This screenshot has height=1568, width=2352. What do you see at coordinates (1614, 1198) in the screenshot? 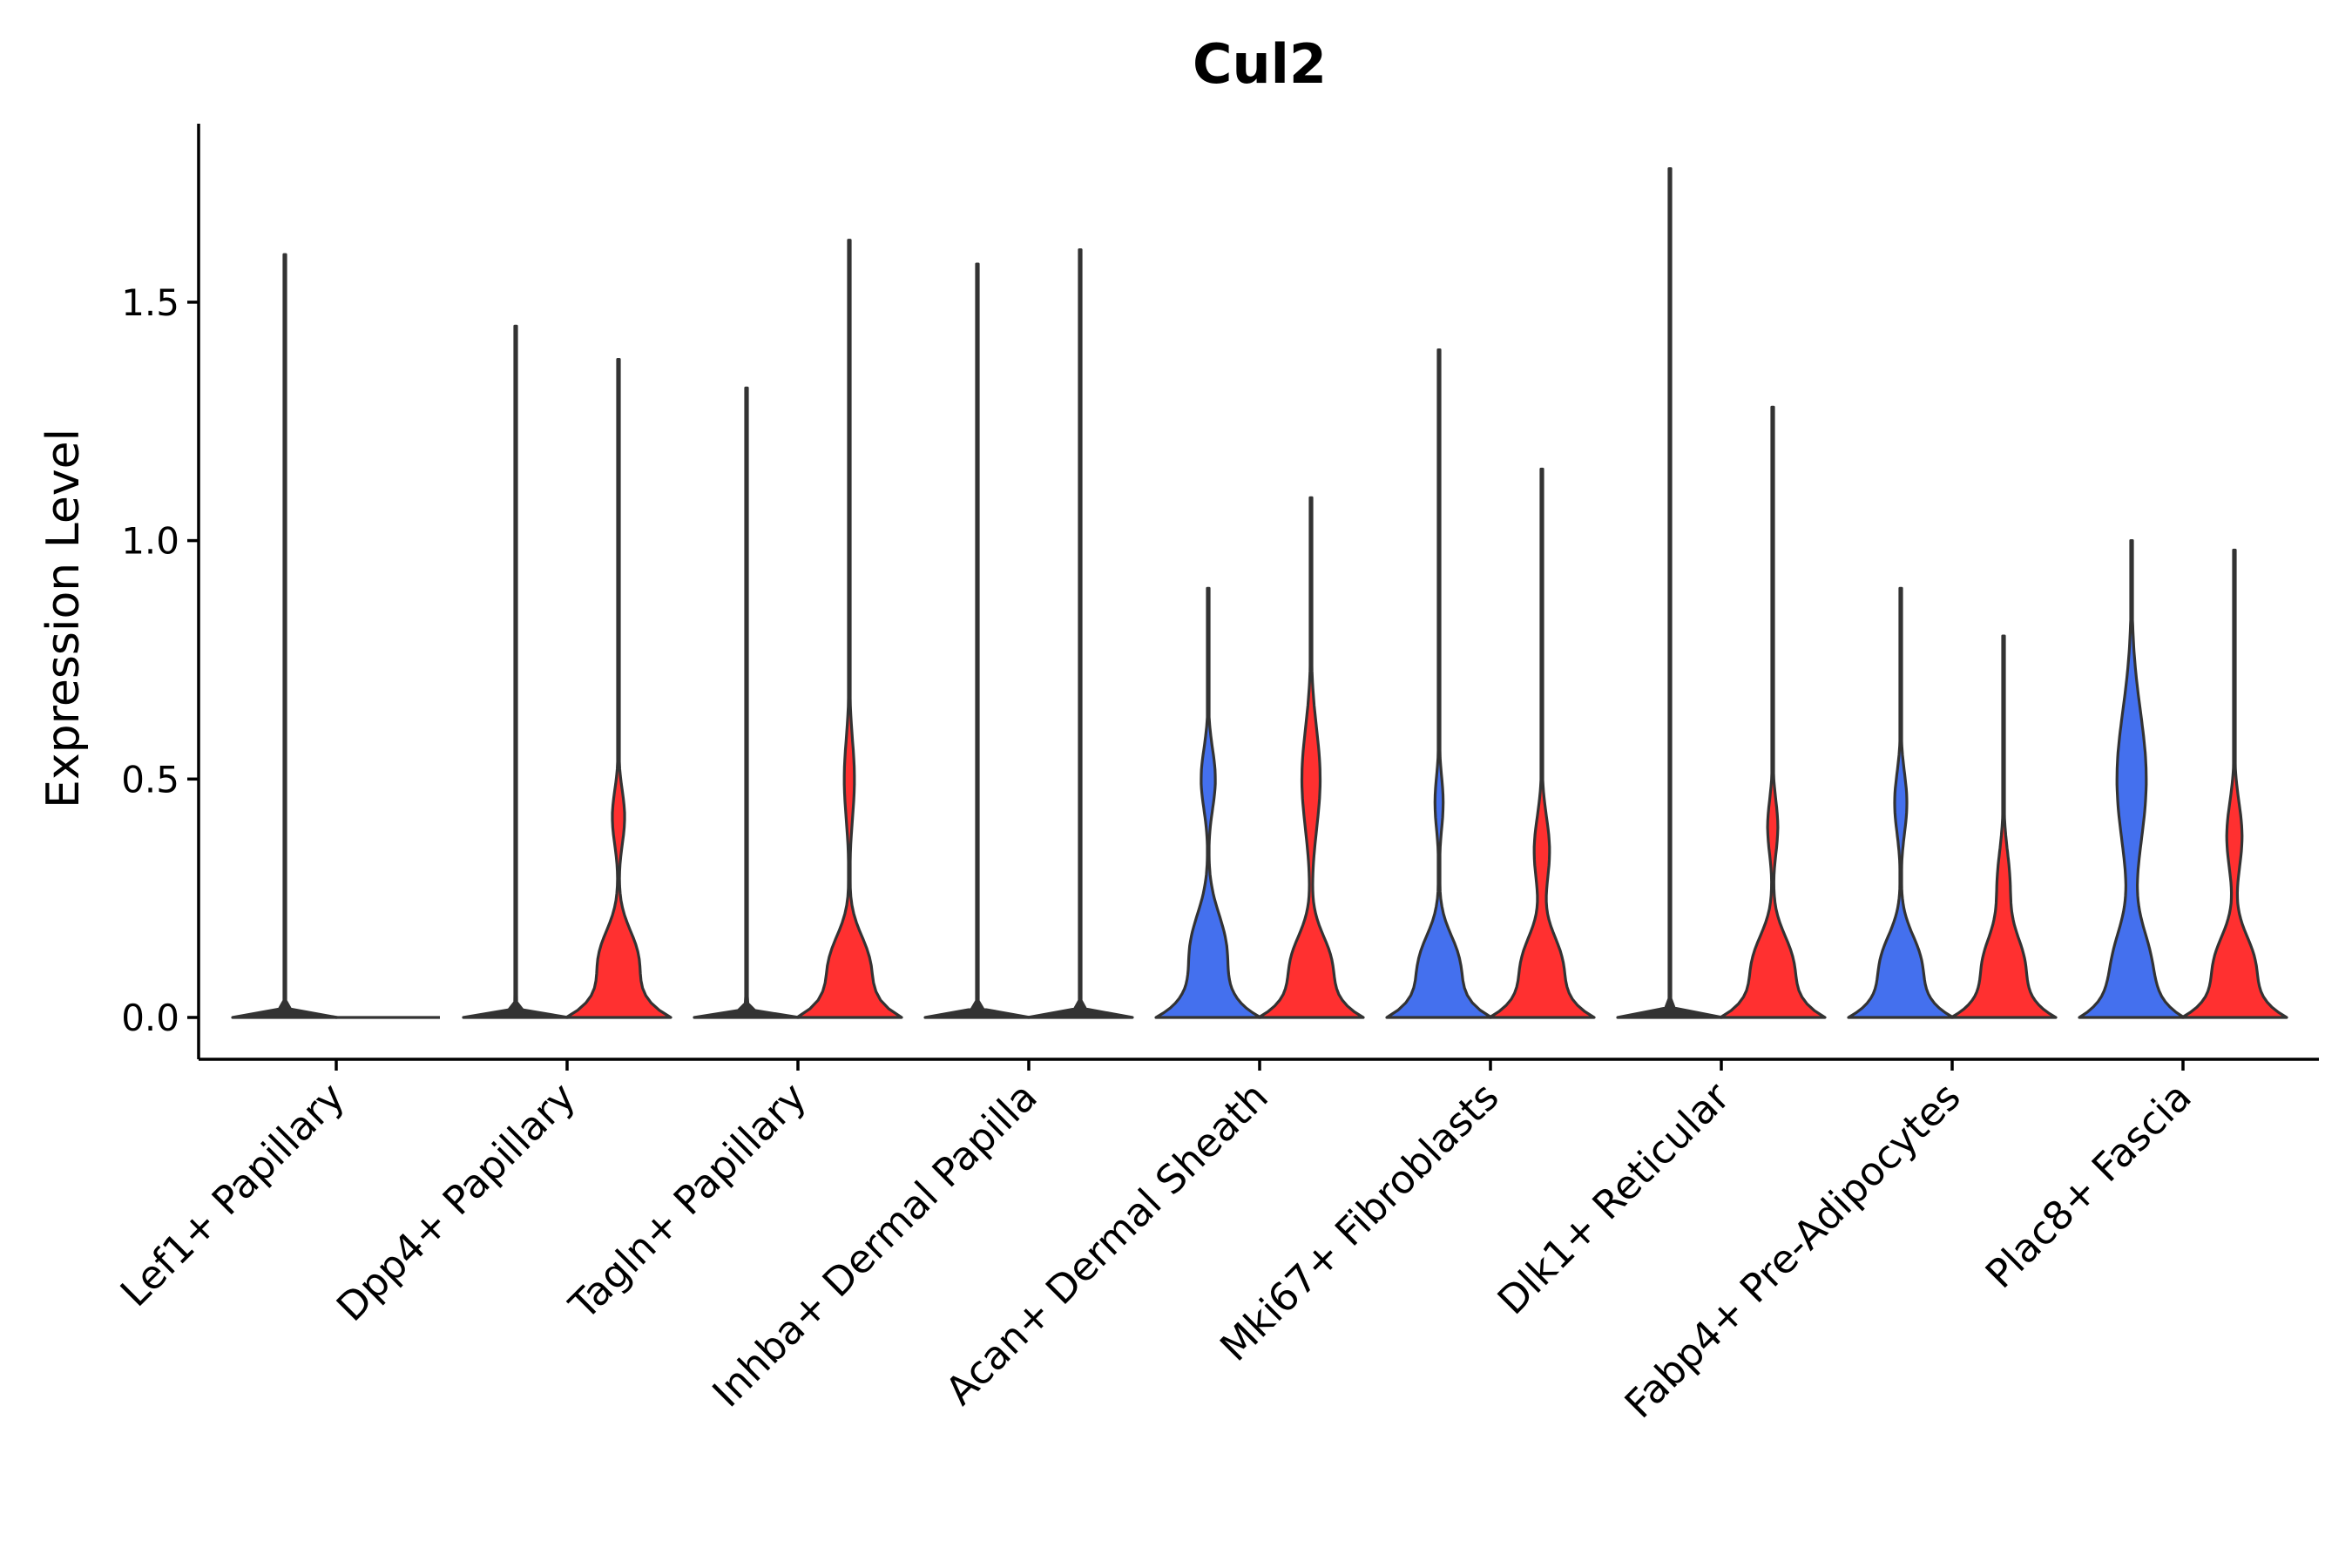
I see `x-category-label: Dlk1+ Reticular` at bounding box center [1614, 1198].